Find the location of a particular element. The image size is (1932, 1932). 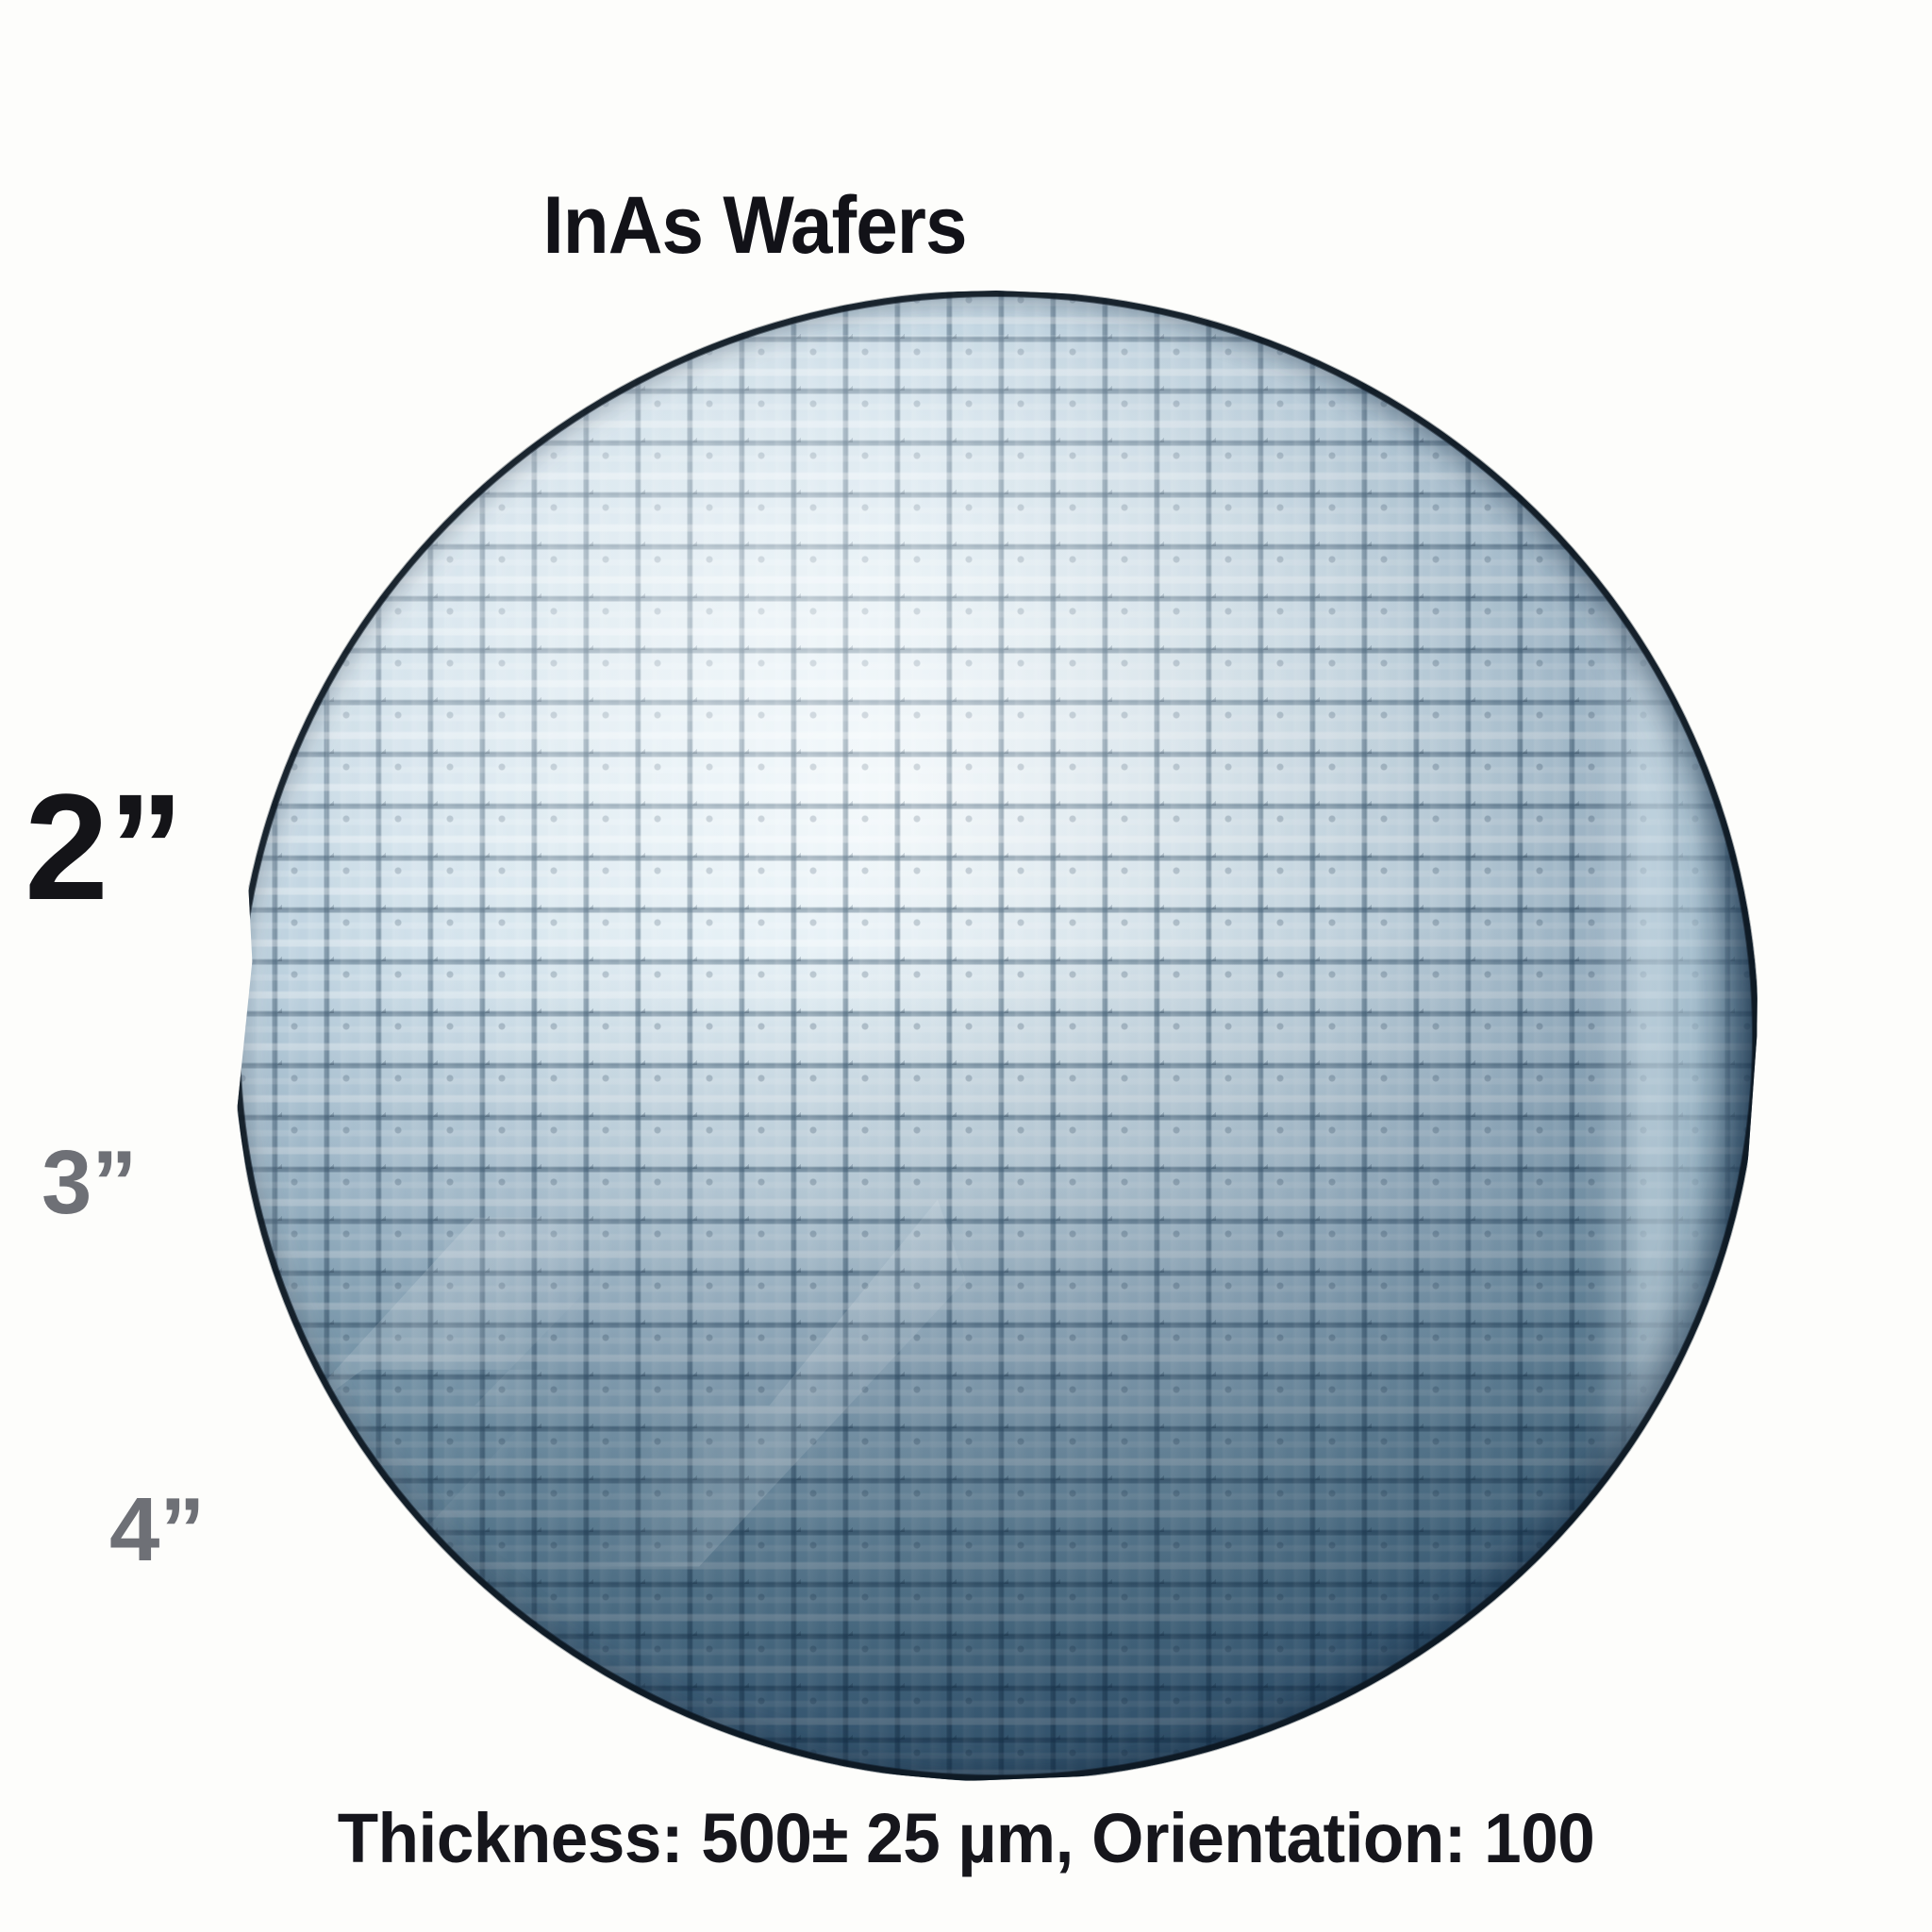

size-label-2-inch: 2” is located at coordinates (105, 846).